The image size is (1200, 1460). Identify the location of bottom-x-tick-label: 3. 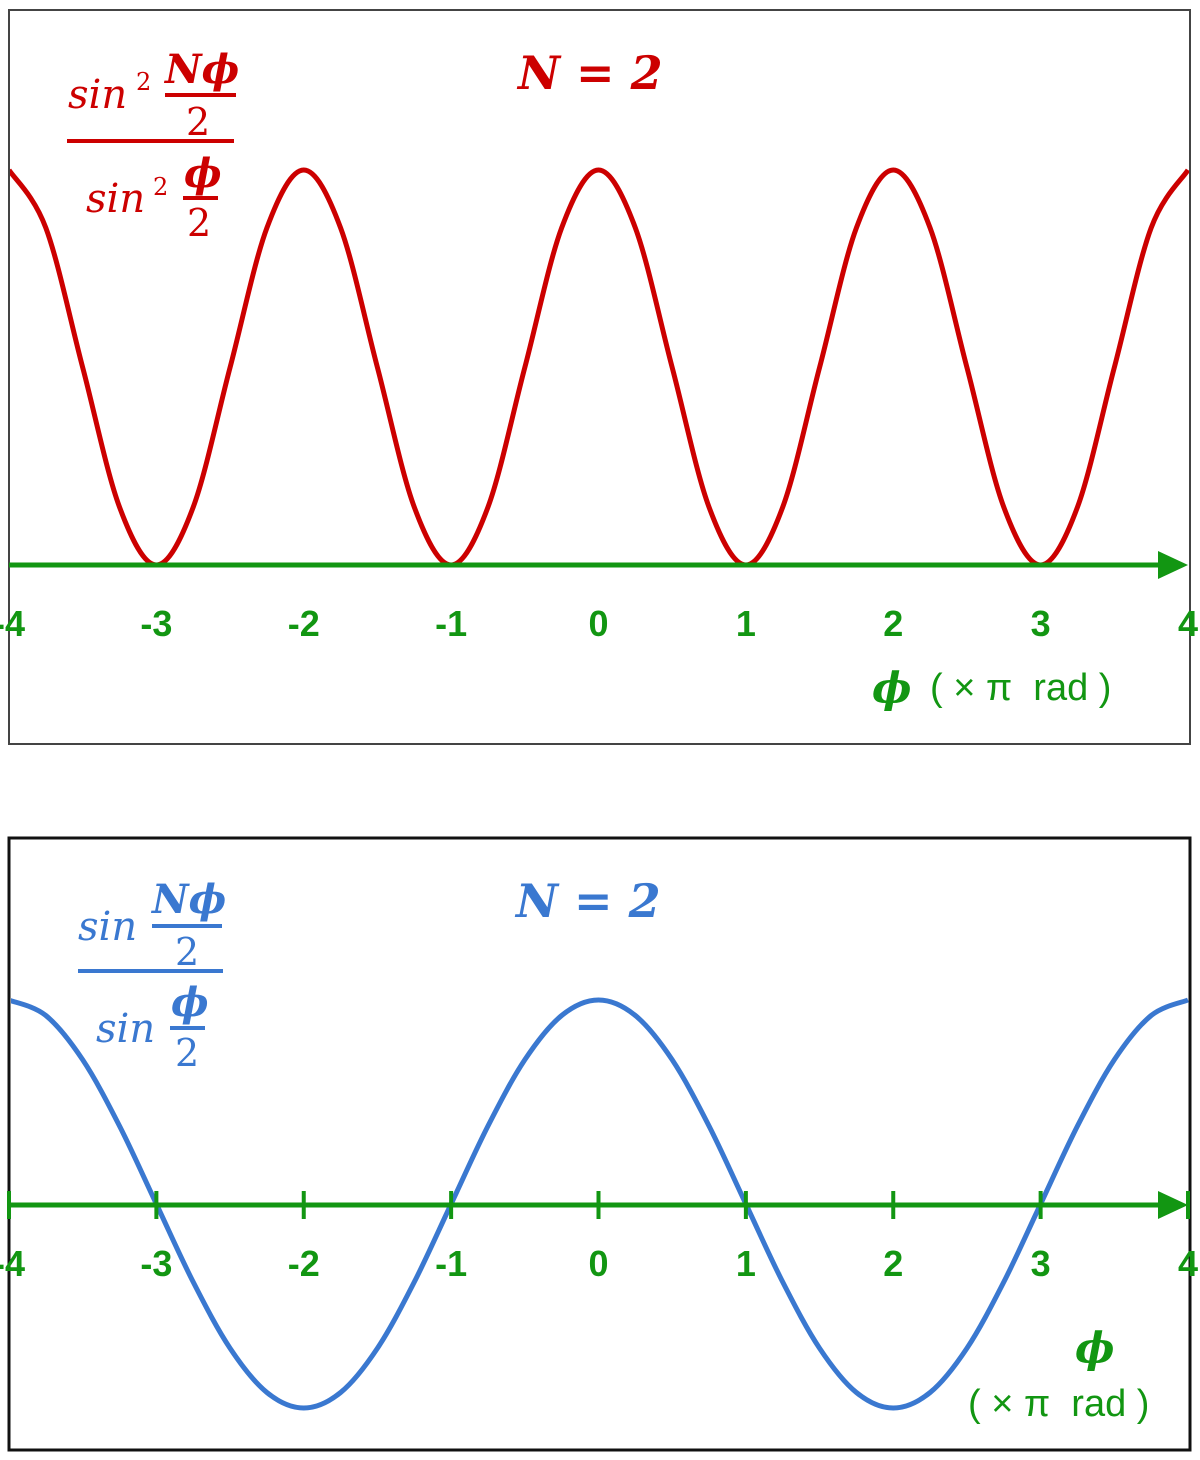
(1041, 1263).